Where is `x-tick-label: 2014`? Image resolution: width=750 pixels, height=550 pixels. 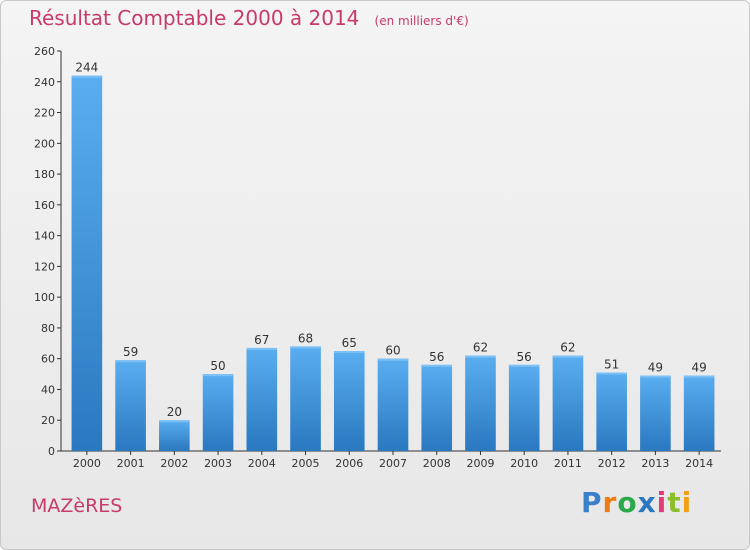 x-tick-label: 2014 is located at coordinates (699, 463).